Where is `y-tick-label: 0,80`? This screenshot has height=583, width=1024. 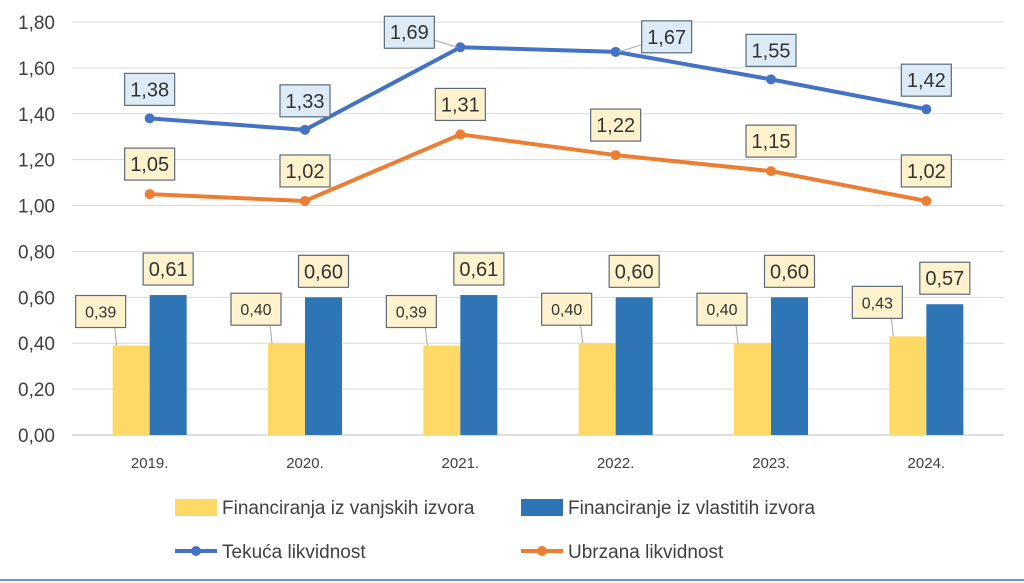
y-tick-label: 0,80 is located at coordinates (36, 252).